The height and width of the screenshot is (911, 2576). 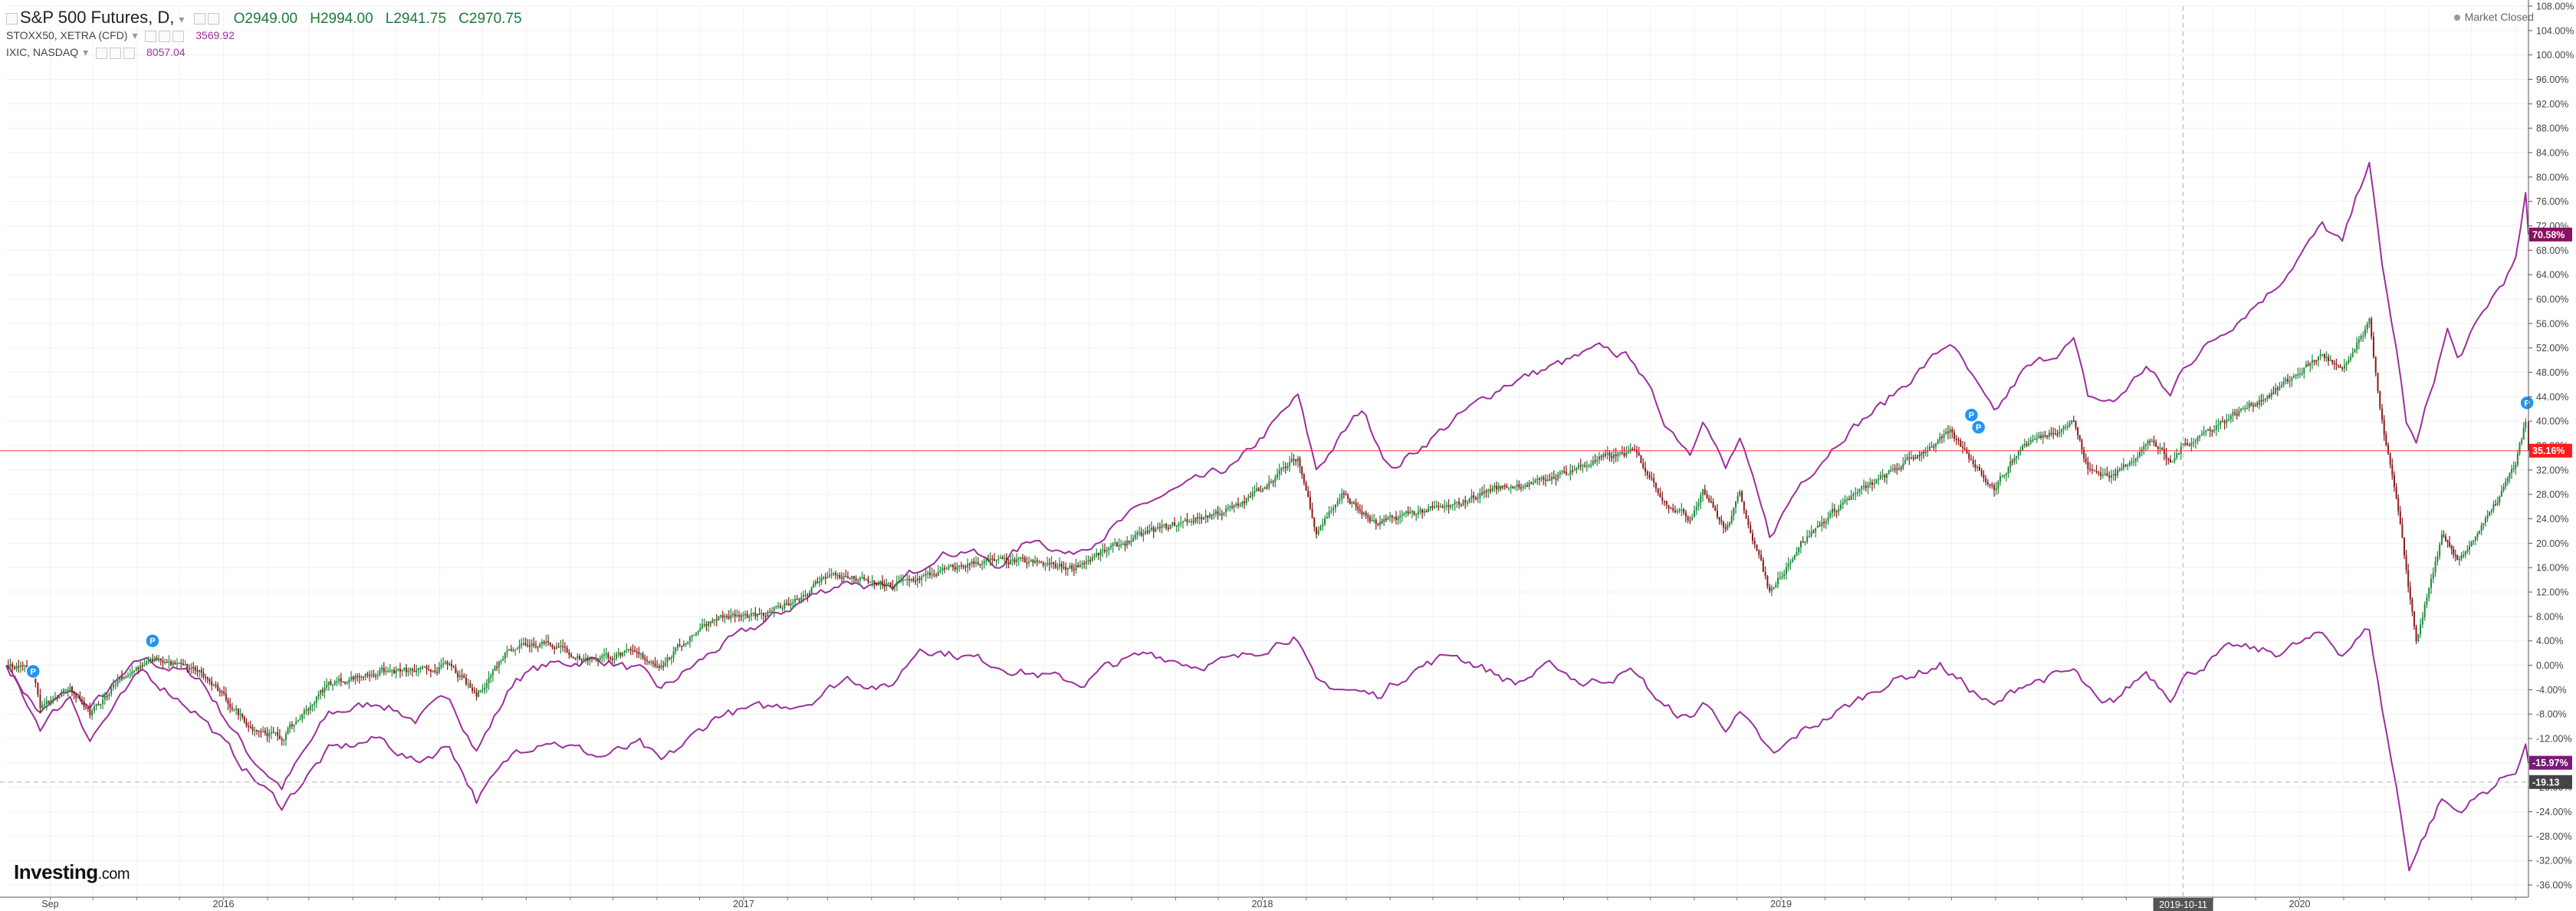 I want to click on x-axis: Sep 2016 2017 2018 2019 2020 2019-10-11, so click(x=1264, y=904).